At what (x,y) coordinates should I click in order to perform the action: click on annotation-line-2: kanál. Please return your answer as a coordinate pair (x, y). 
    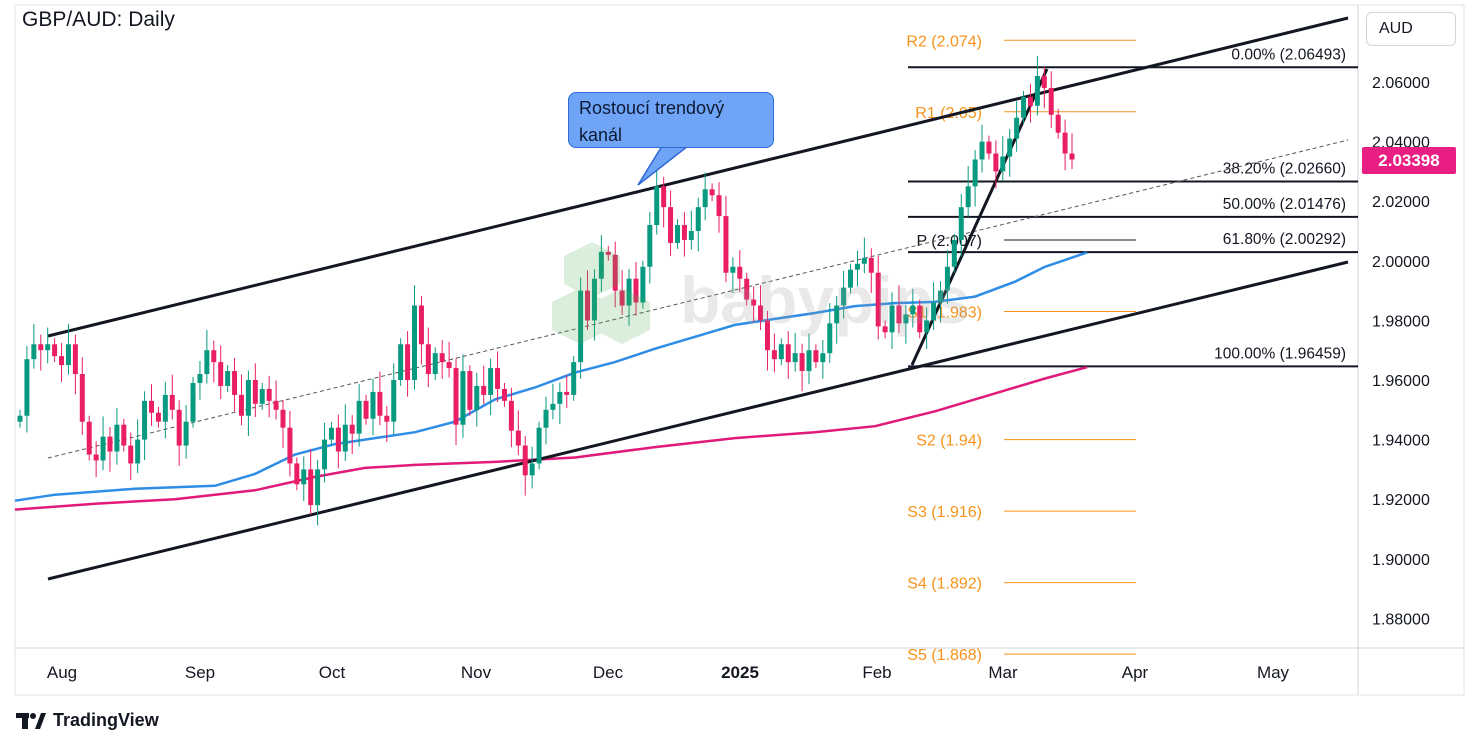
    Looking at the image, I should click on (601, 135).